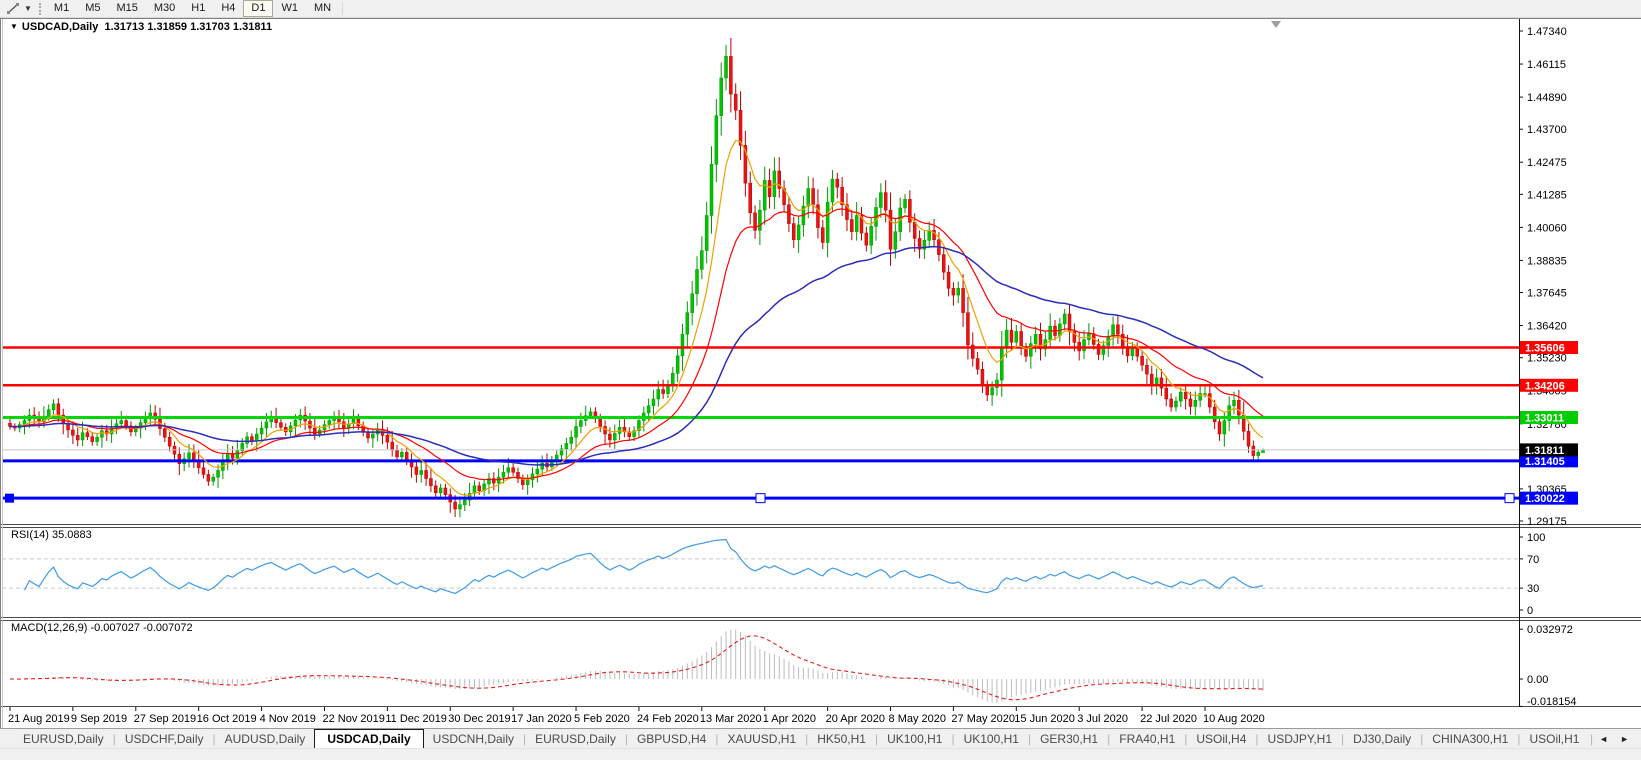 This screenshot has width=1641, height=760. I want to click on svg-text: 13 Mar 2020, so click(731, 719).